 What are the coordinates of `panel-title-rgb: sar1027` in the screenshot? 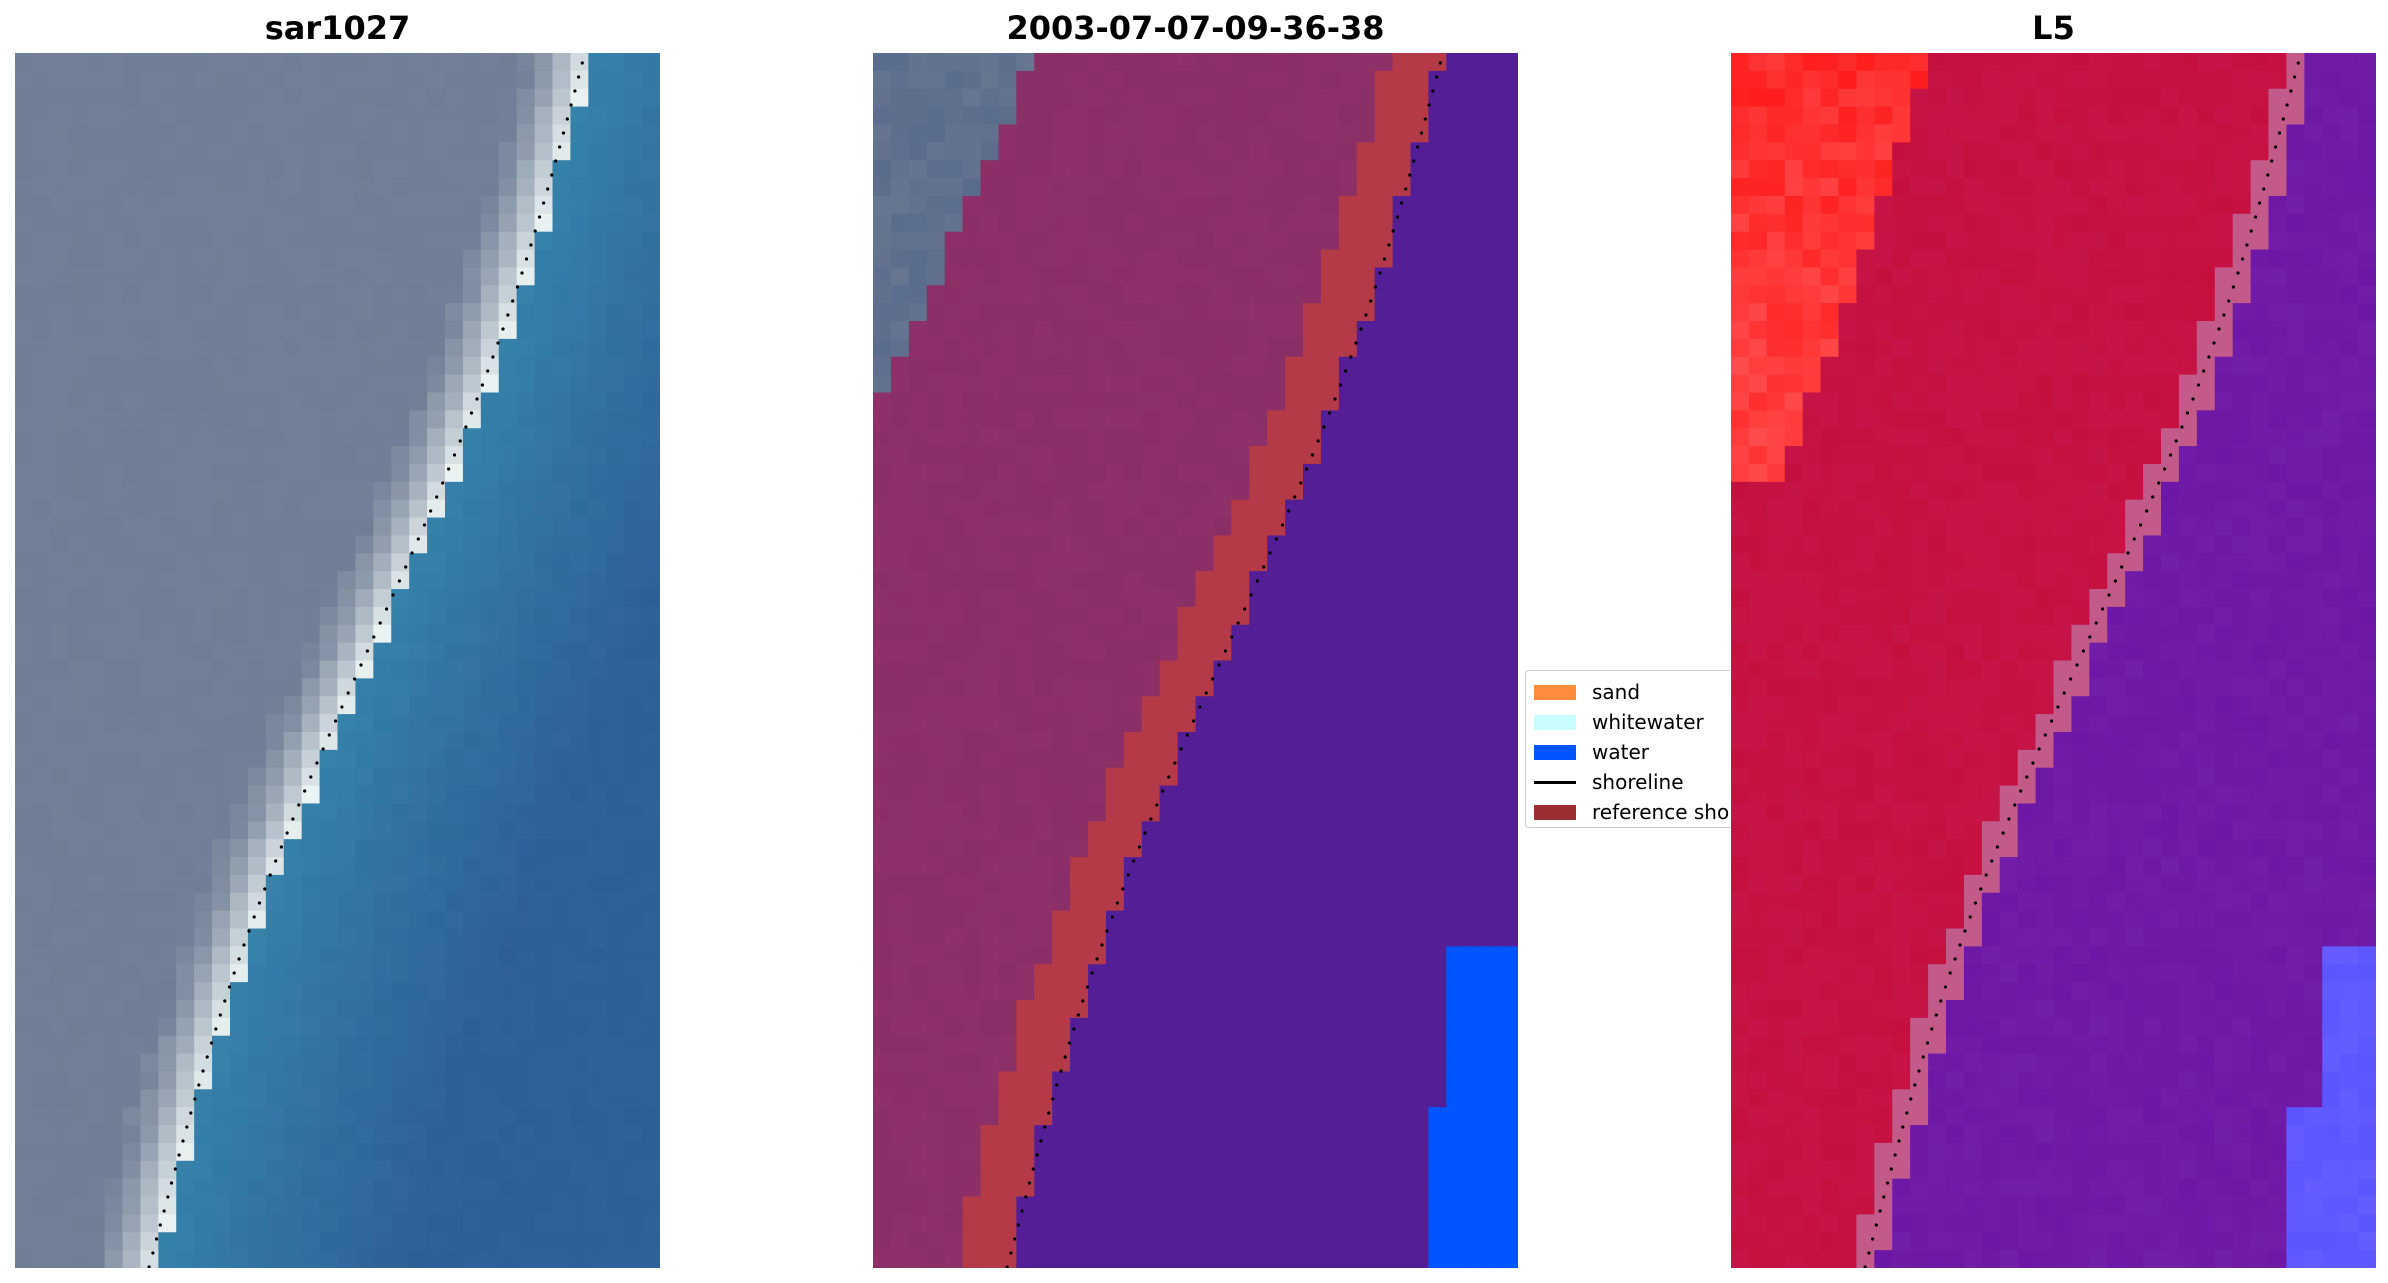 It's located at (337, 28).